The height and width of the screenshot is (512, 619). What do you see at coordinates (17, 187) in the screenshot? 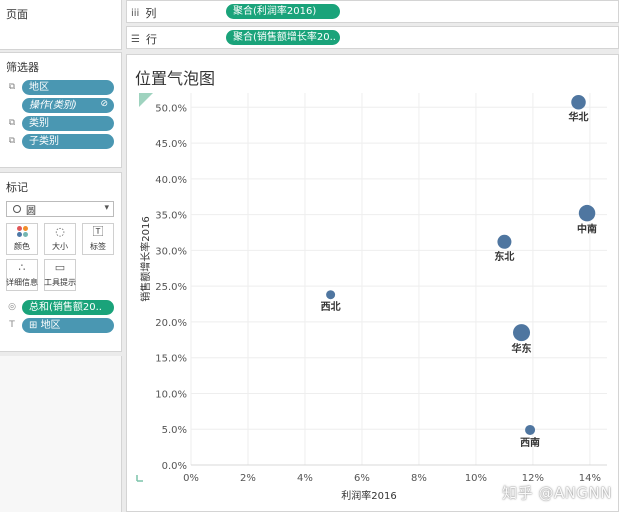
I see `marks-title: 标记` at bounding box center [17, 187].